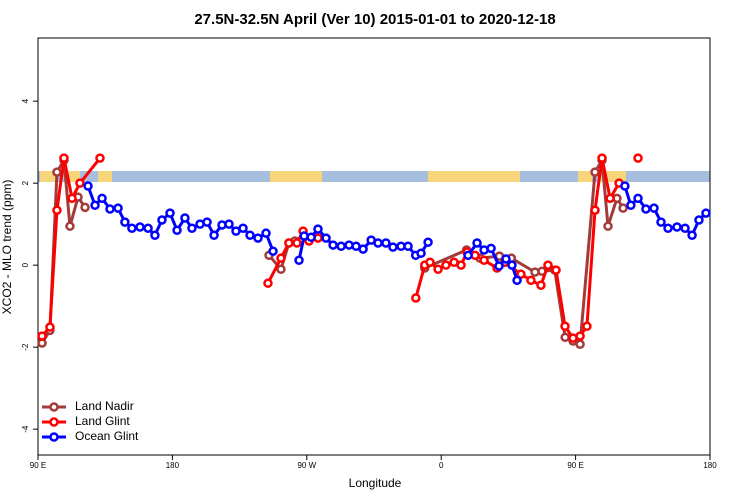 The image size is (750, 500). I want to click on x-tick-label: 0, so click(441, 465).